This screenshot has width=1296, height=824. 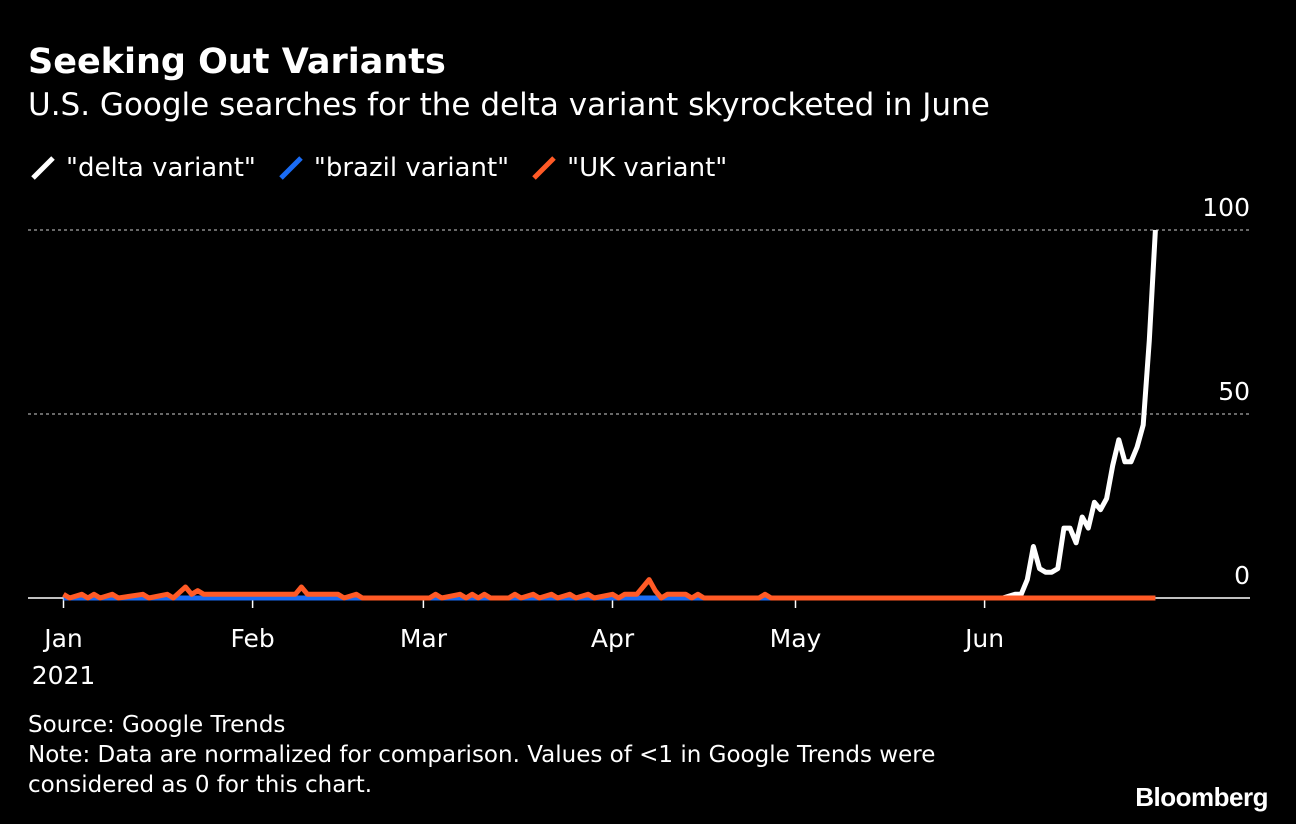 What do you see at coordinates (647, 168) in the screenshot?
I see `legend-label-uk: "UK variant"` at bounding box center [647, 168].